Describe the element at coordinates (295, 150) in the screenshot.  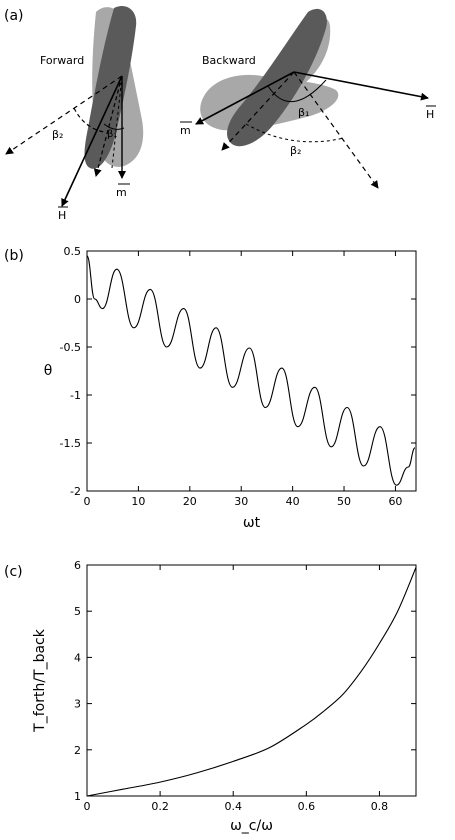
I see `backward-beta2-label: β₂` at that location.